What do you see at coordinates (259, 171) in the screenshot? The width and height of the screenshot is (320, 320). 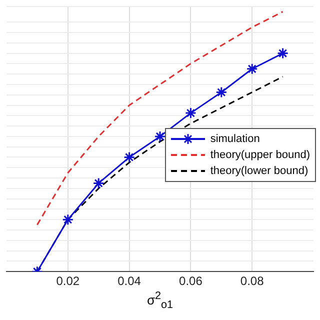 I see `legend-label: theory(lower bound)` at bounding box center [259, 171].